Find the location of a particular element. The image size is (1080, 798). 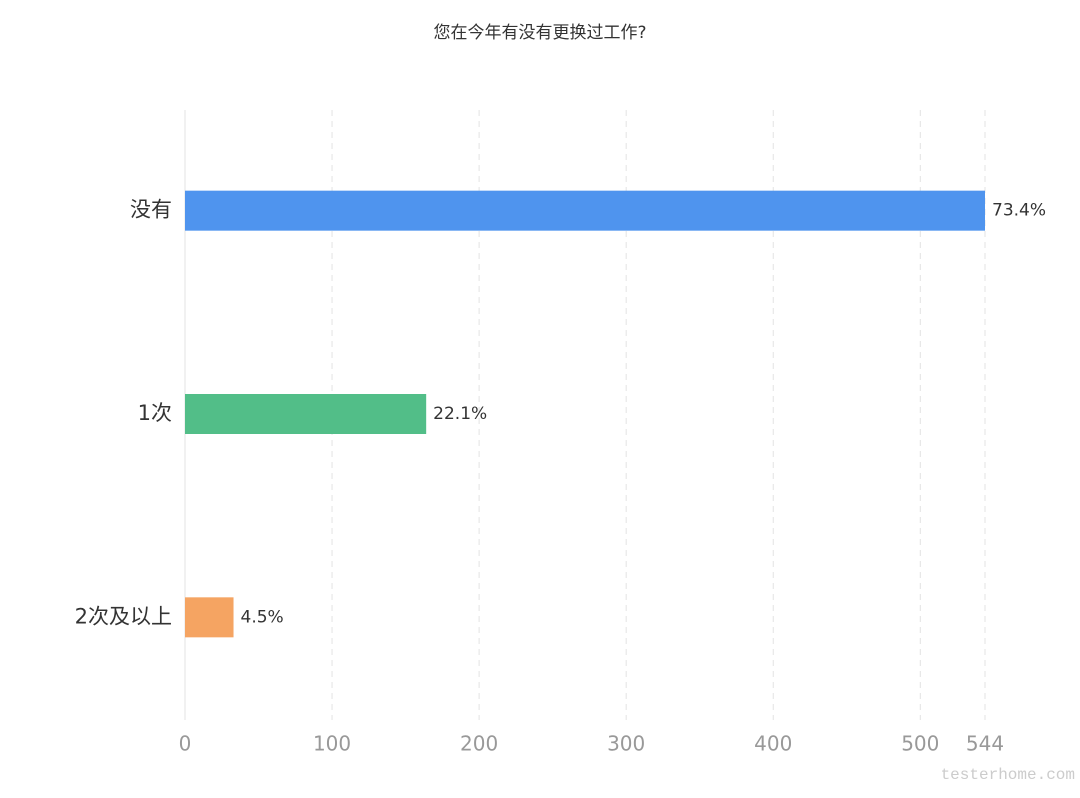

data-label: 73.4% is located at coordinates (1019, 211).